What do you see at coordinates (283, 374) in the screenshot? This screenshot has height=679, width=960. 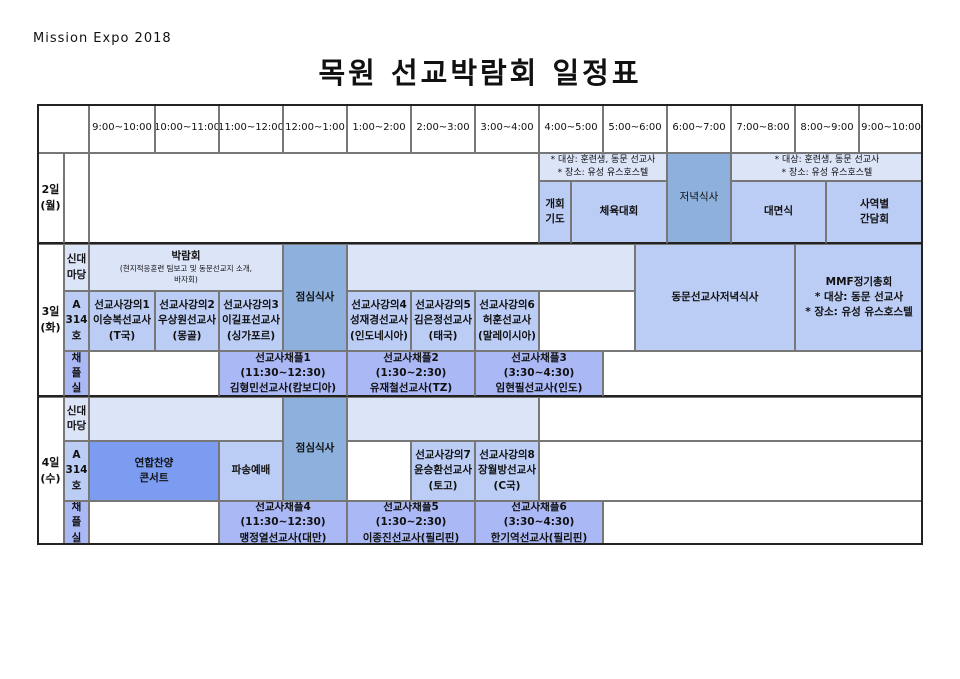 I see `chapel-cell: 선교사채플1 (11:30~12:30) 김형민선교사(캄보디아)` at bounding box center [283, 374].